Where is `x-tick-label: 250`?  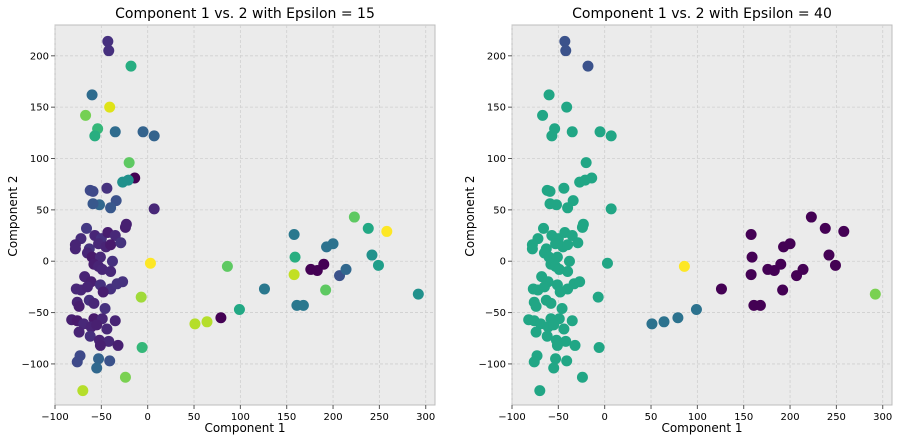
x-tick-label: 250 is located at coordinates (379, 417).